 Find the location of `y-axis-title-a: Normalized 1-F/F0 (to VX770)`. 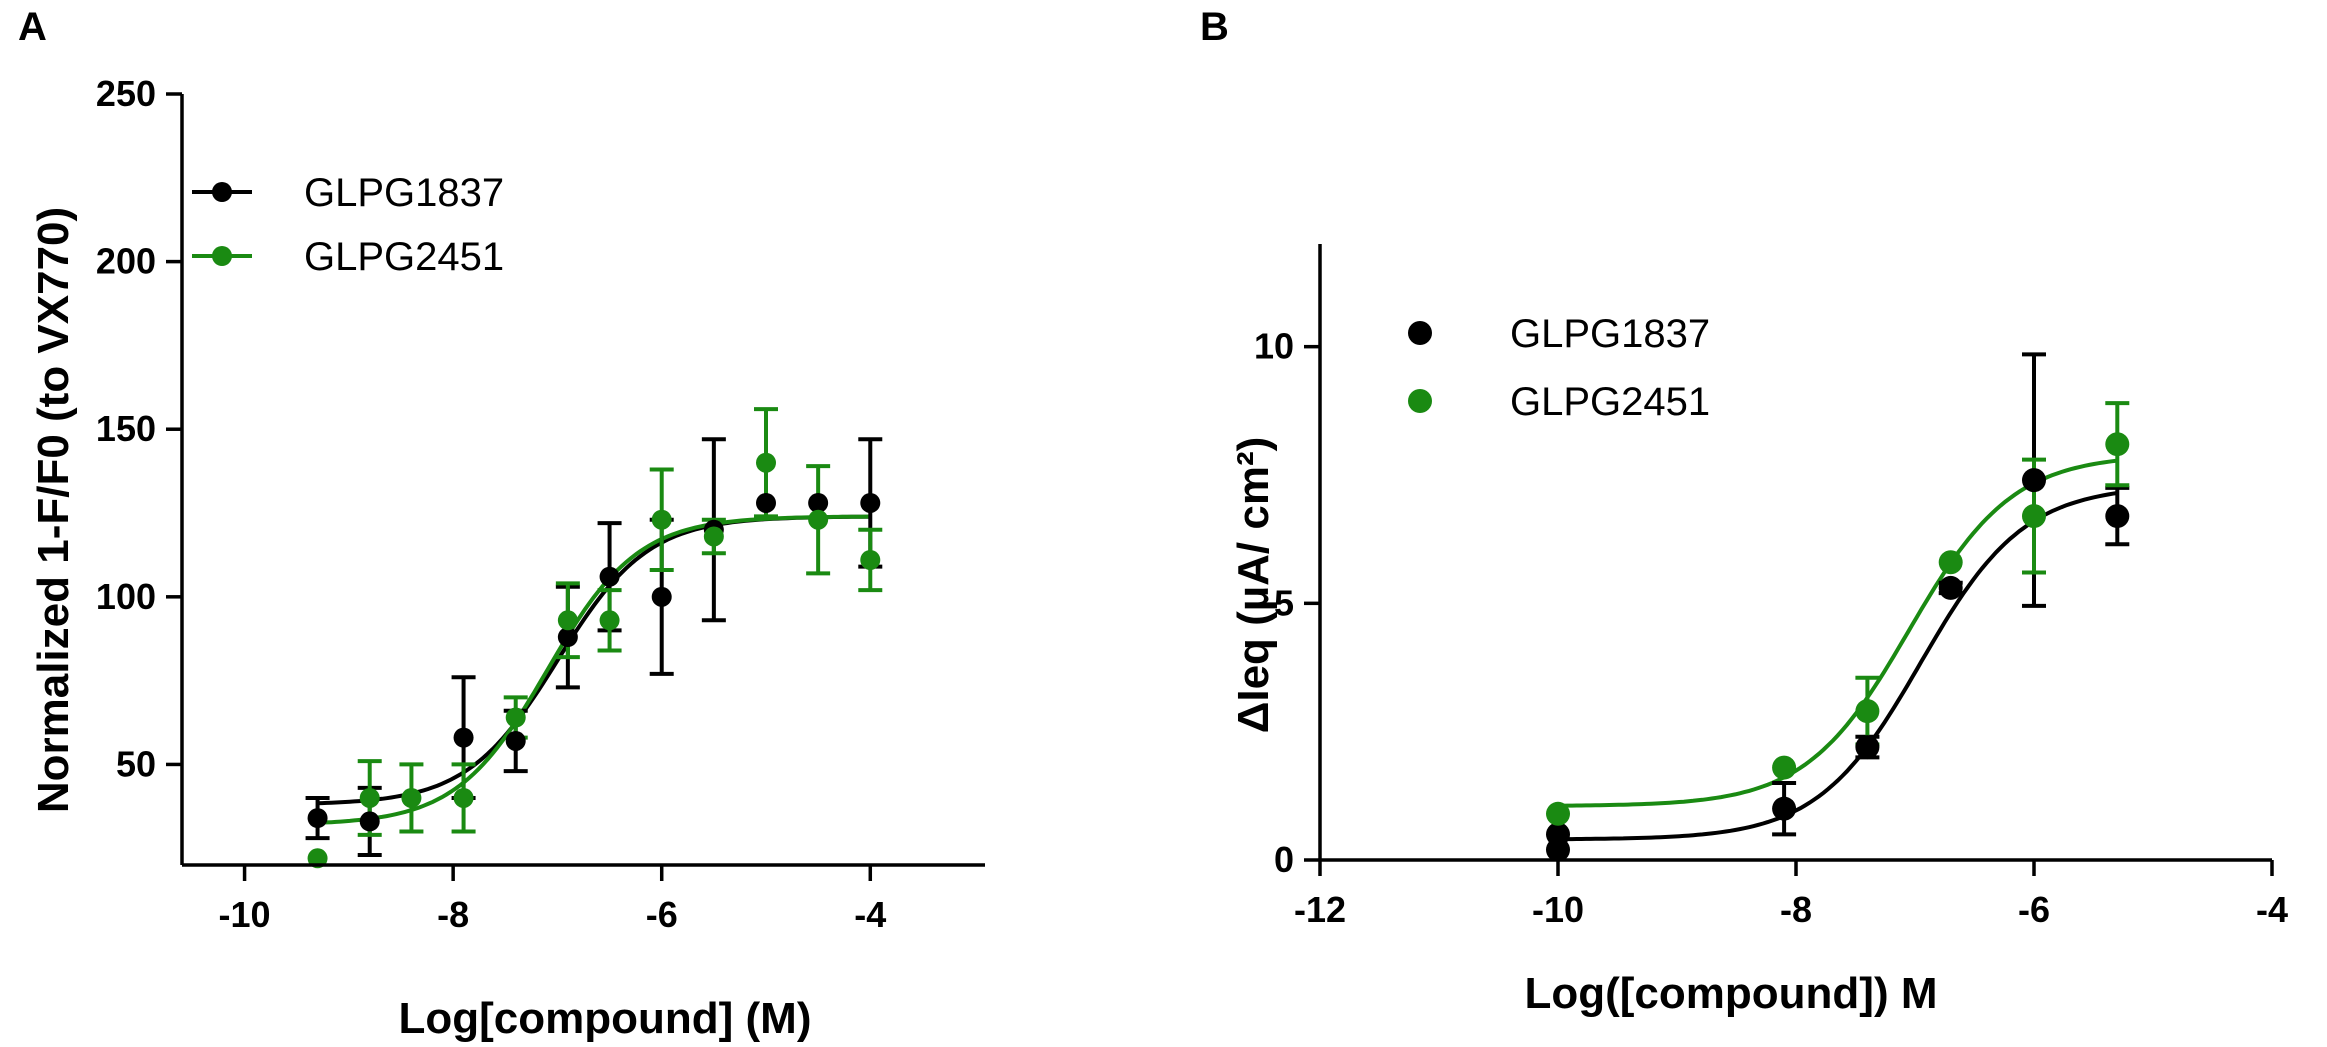

y-axis-title-a: Normalized 1-F/F0 (to VX770) is located at coordinates (53, 510).